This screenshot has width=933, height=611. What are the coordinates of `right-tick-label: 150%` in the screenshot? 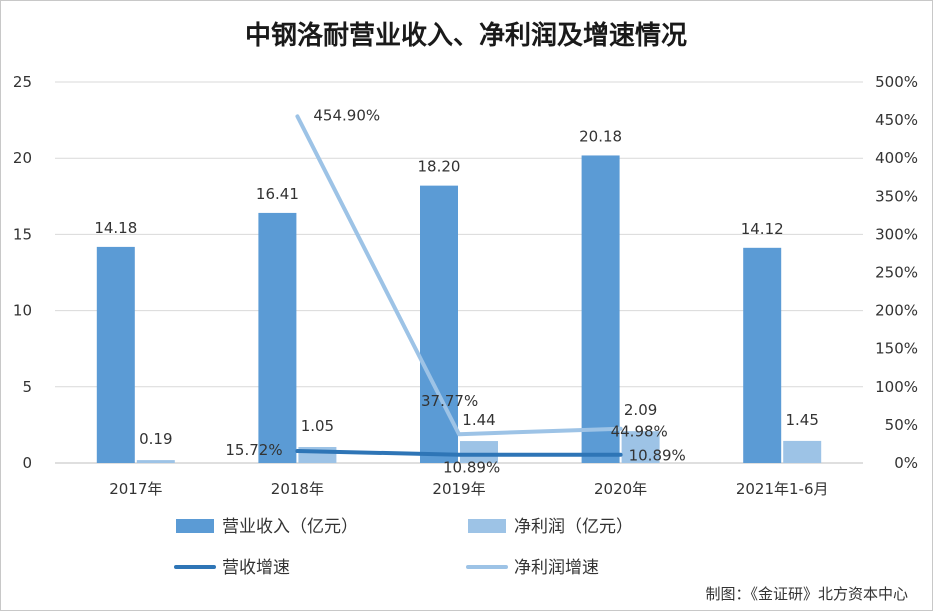 It's located at (896, 349).